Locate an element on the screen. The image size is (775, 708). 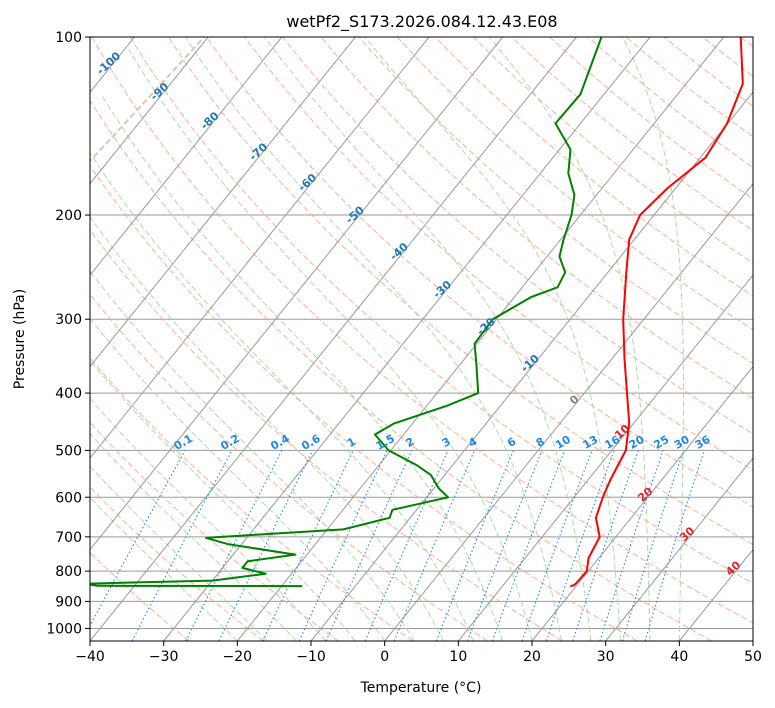
x-tick-label: −30 is located at coordinates (164, 657).